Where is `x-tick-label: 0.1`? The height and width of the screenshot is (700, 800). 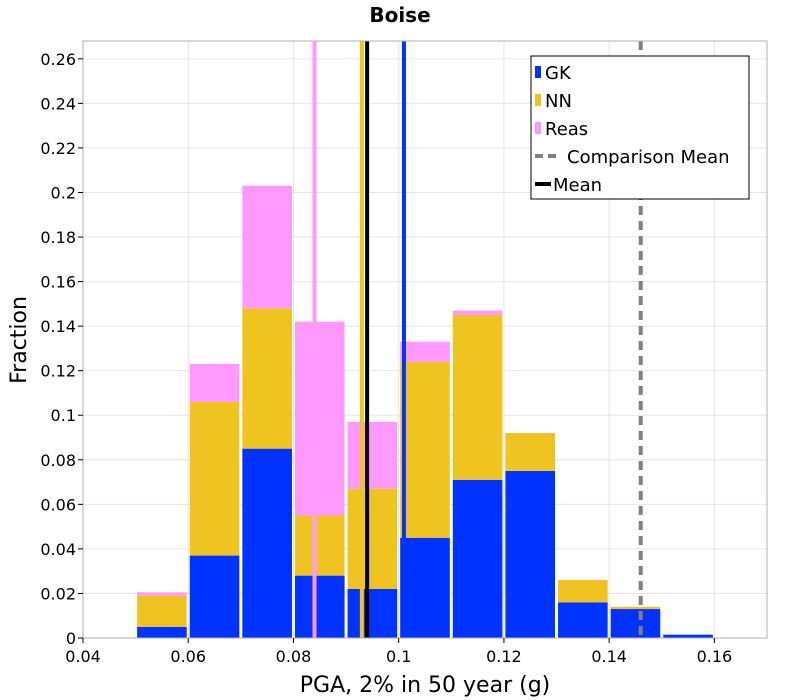
x-tick-label: 0.1 is located at coordinates (398, 656).